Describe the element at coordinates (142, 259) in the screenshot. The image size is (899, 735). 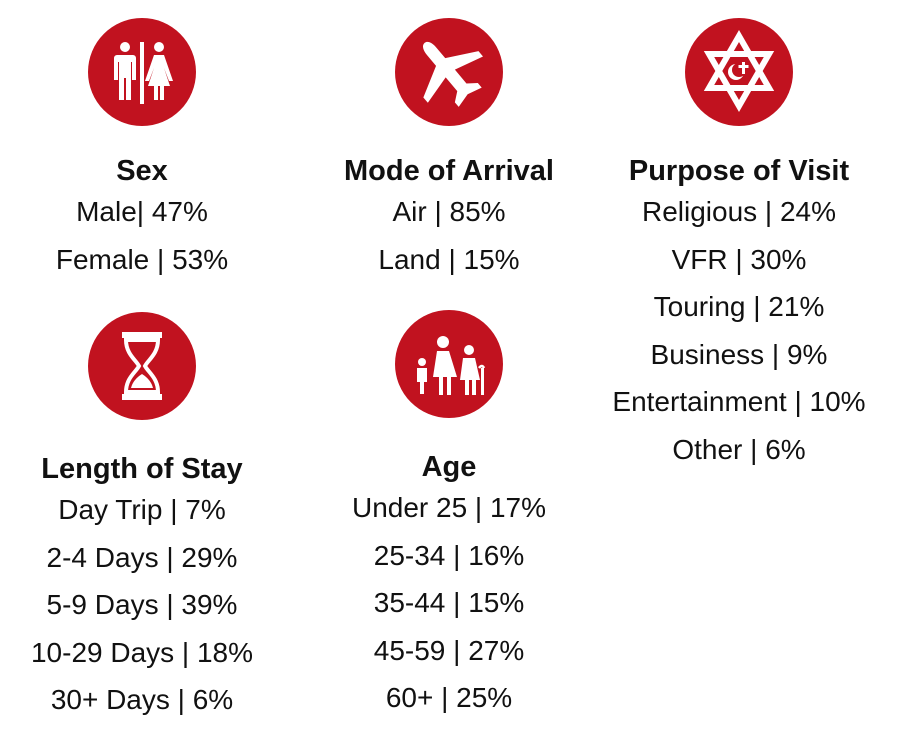
I see `list-item: Female | 53%` at that location.